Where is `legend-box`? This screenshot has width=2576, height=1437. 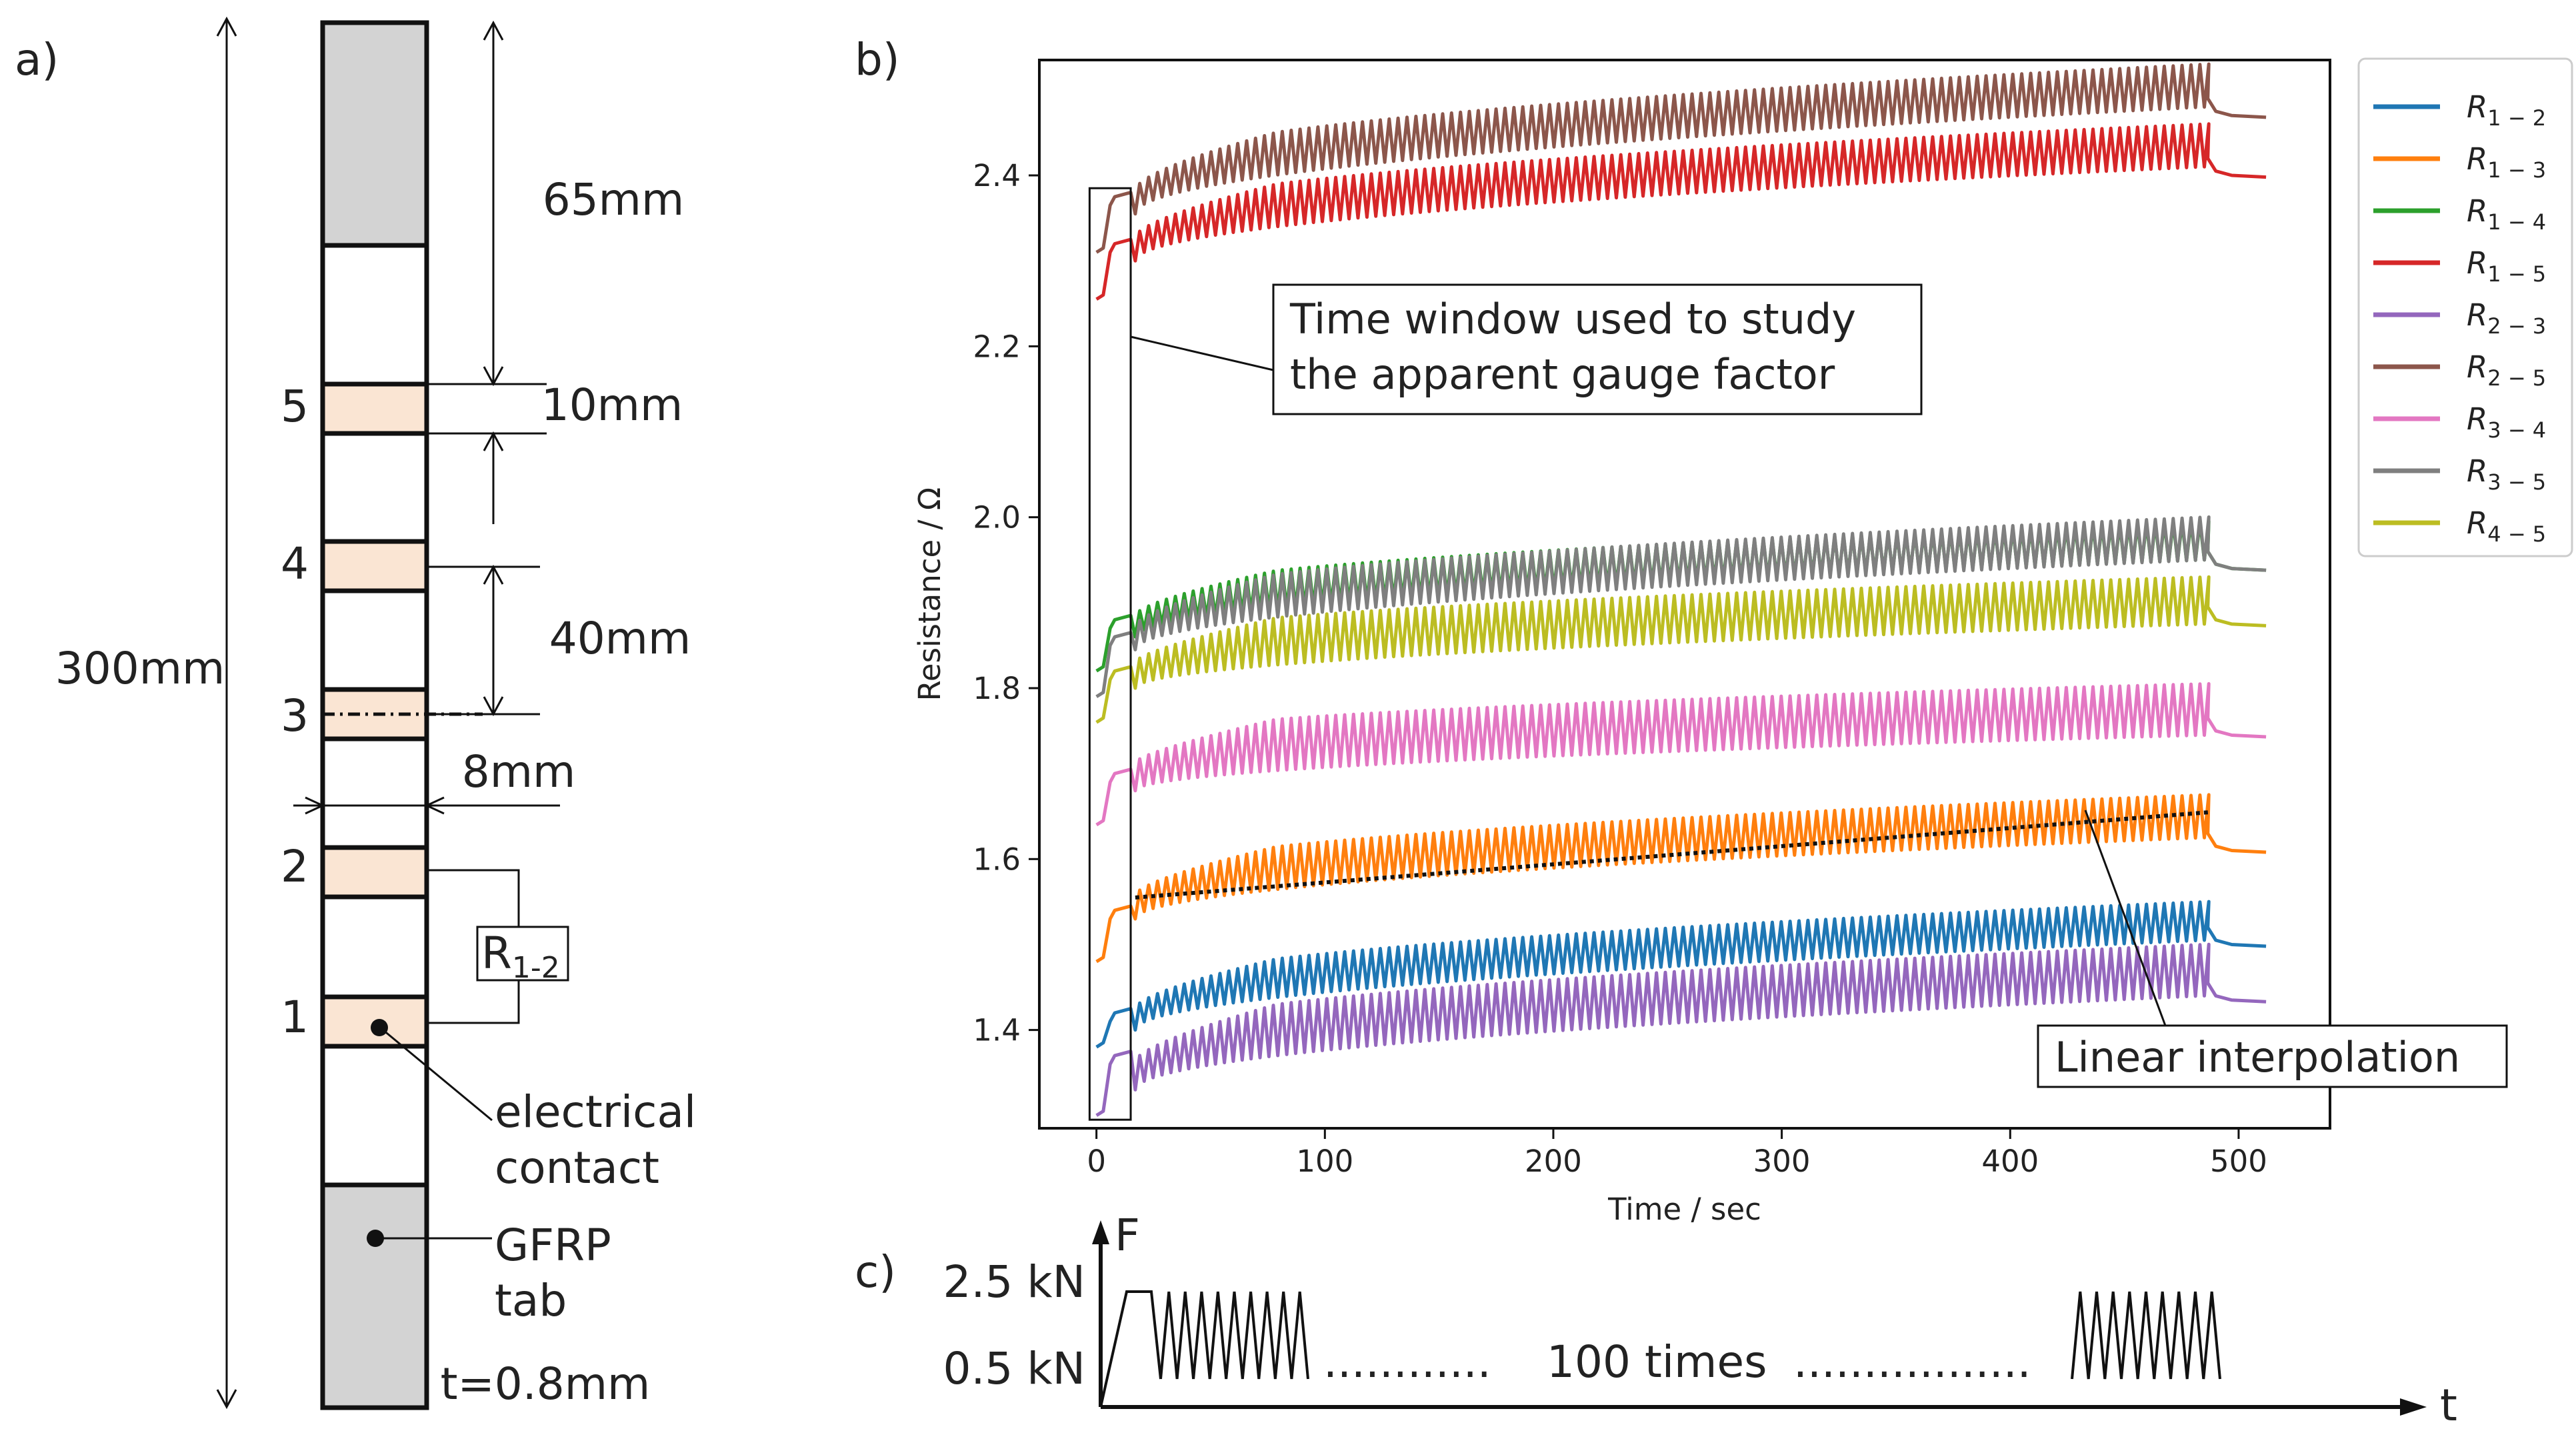 legend-box is located at coordinates (2465, 307).